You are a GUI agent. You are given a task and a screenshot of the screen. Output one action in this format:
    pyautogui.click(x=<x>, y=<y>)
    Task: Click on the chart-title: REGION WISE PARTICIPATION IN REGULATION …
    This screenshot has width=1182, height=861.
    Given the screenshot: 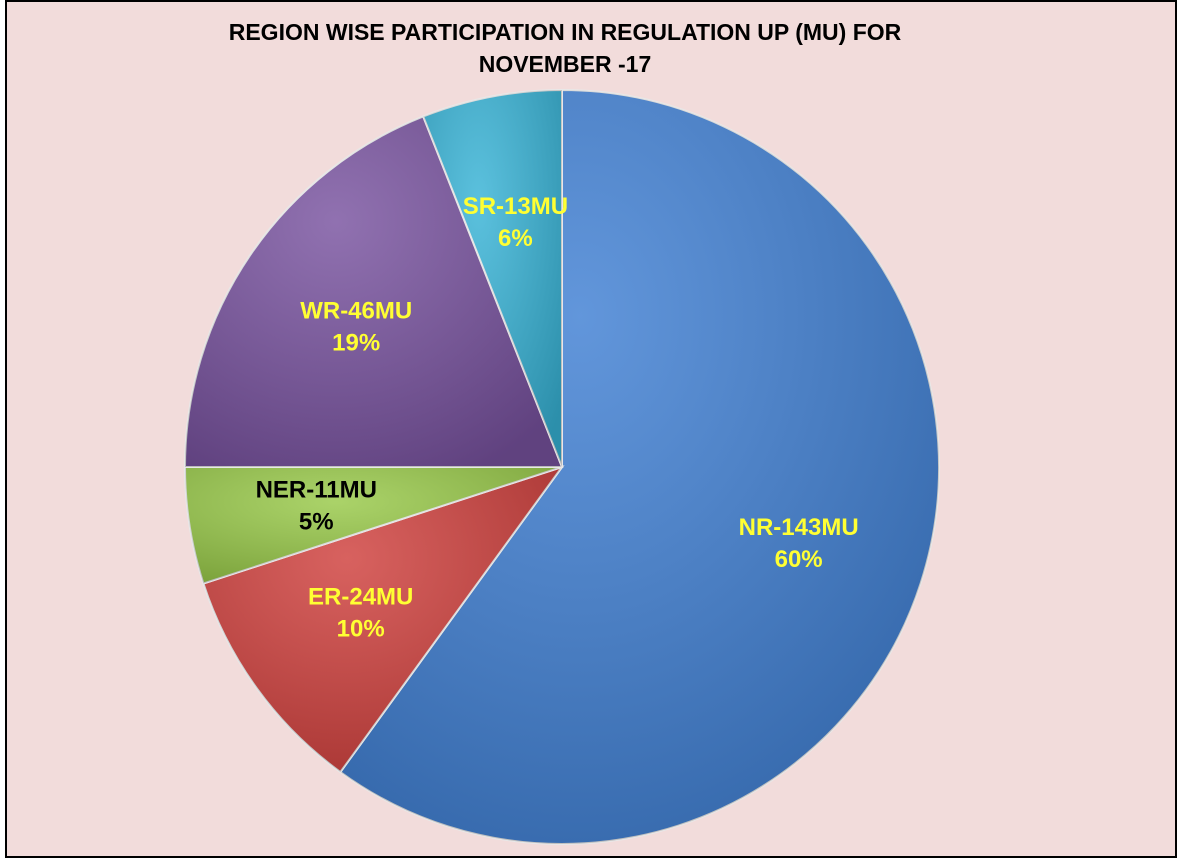 What is the action you would take?
    pyautogui.click(x=565, y=32)
    